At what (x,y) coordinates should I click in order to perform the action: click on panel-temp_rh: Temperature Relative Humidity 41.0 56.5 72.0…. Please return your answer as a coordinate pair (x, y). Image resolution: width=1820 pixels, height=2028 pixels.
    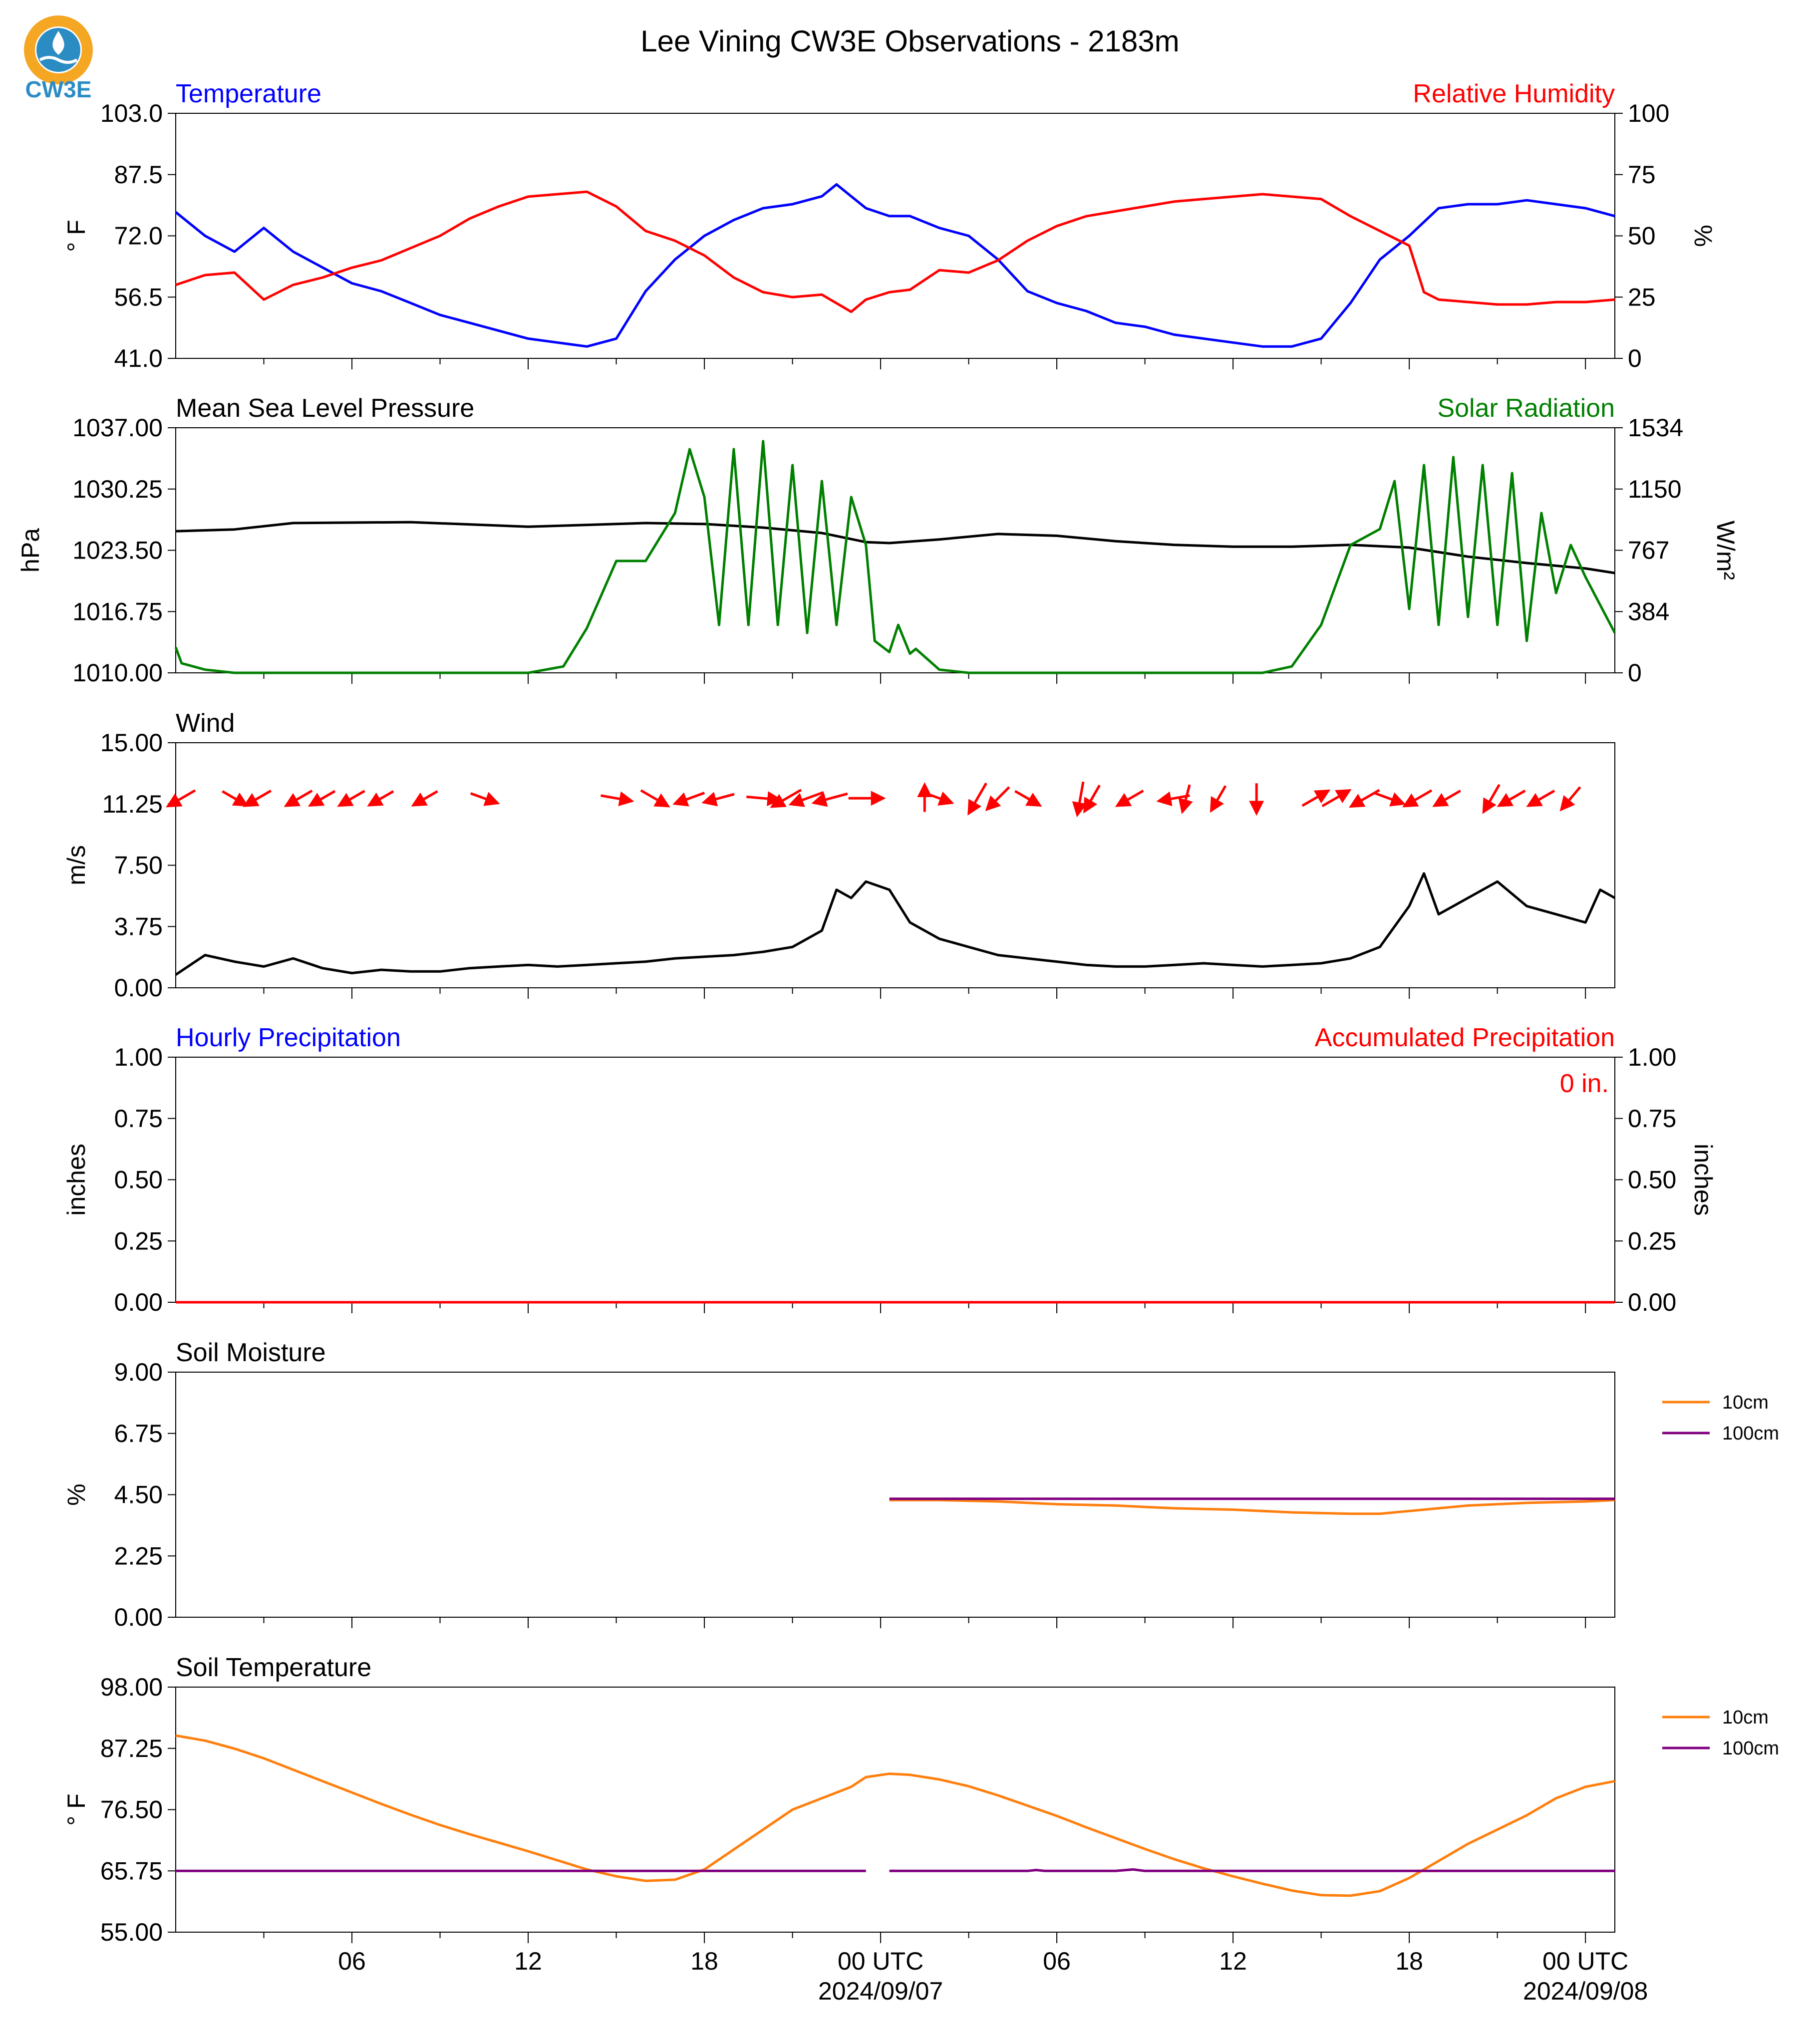
    Looking at the image, I should click on (889, 225).